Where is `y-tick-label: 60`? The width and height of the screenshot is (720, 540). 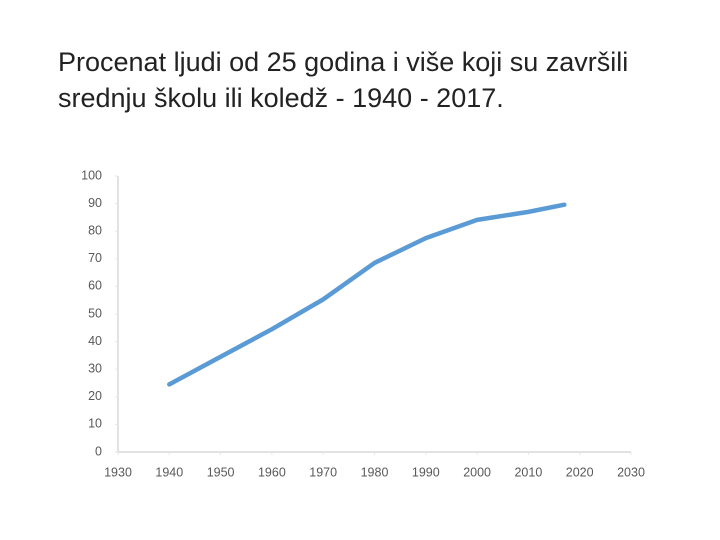
y-tick-label: 60 is located at coordinates (95, 286).